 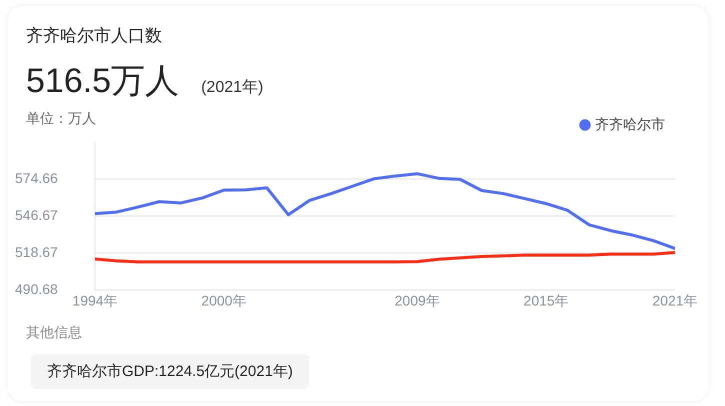 I want to click on x-tick-label: 1994年, so click(x=95, y=300).